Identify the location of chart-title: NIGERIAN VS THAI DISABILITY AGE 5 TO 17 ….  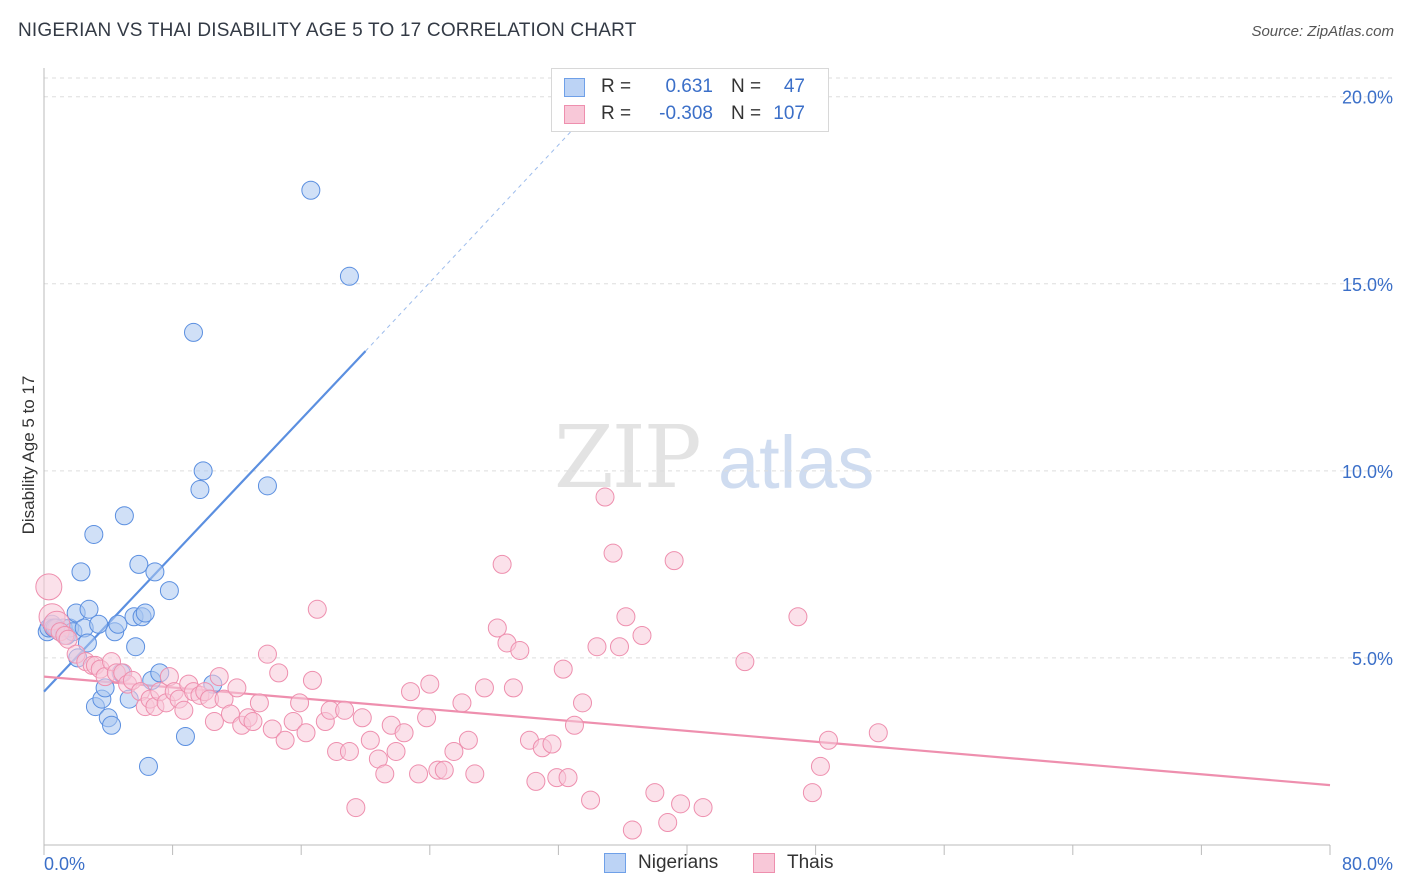
(327, 30).